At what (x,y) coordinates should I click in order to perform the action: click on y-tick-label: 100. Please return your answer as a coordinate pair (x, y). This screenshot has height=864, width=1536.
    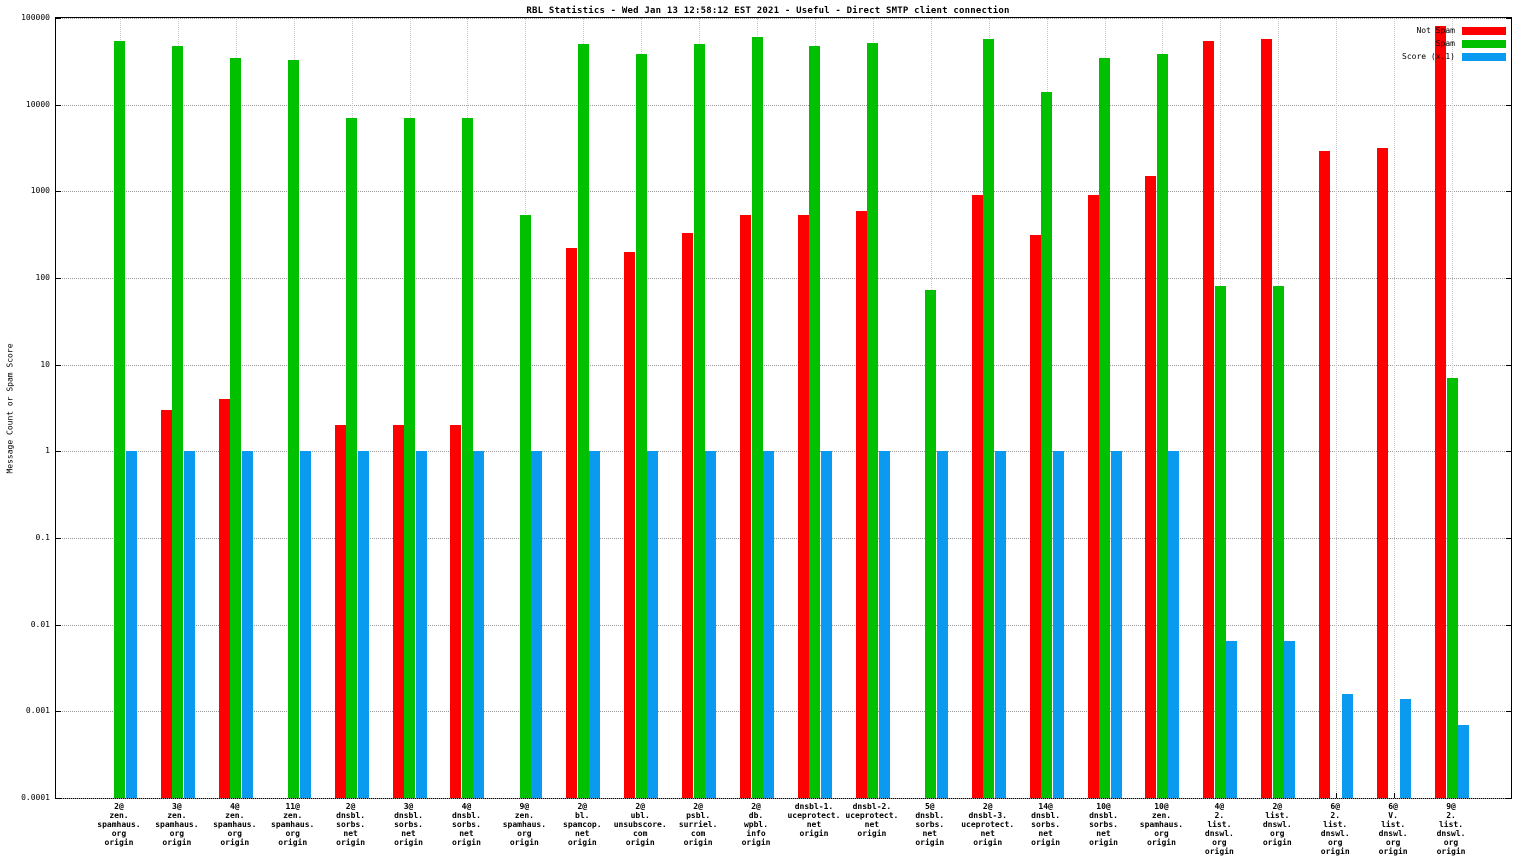
    Looking at the image, I should click on (42, 277).